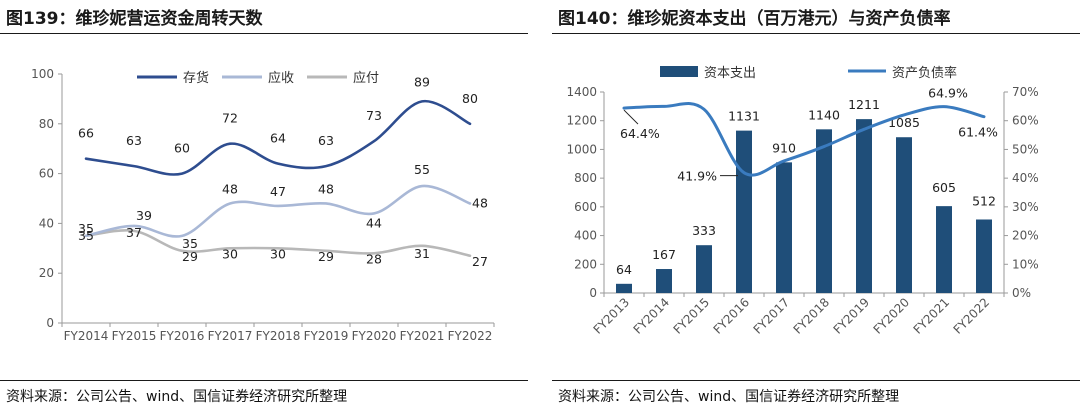 The image size is (1080, 412). I want to click on left-y-tick-label: 40, so click(46, 223).